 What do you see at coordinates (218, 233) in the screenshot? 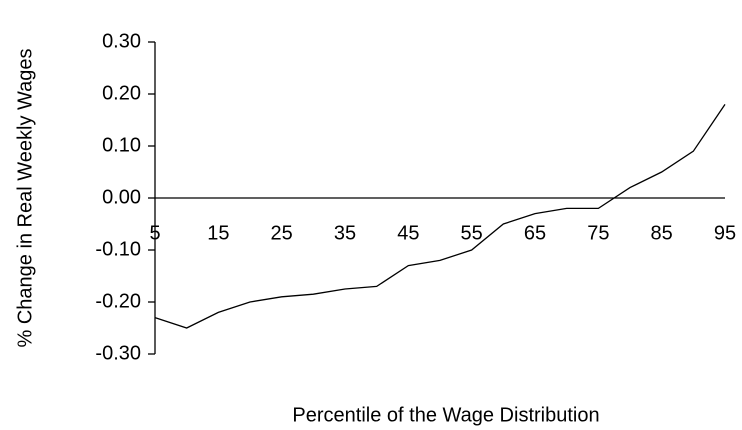
I see `x-tick-label: 15` at bounding box center [218, 233].